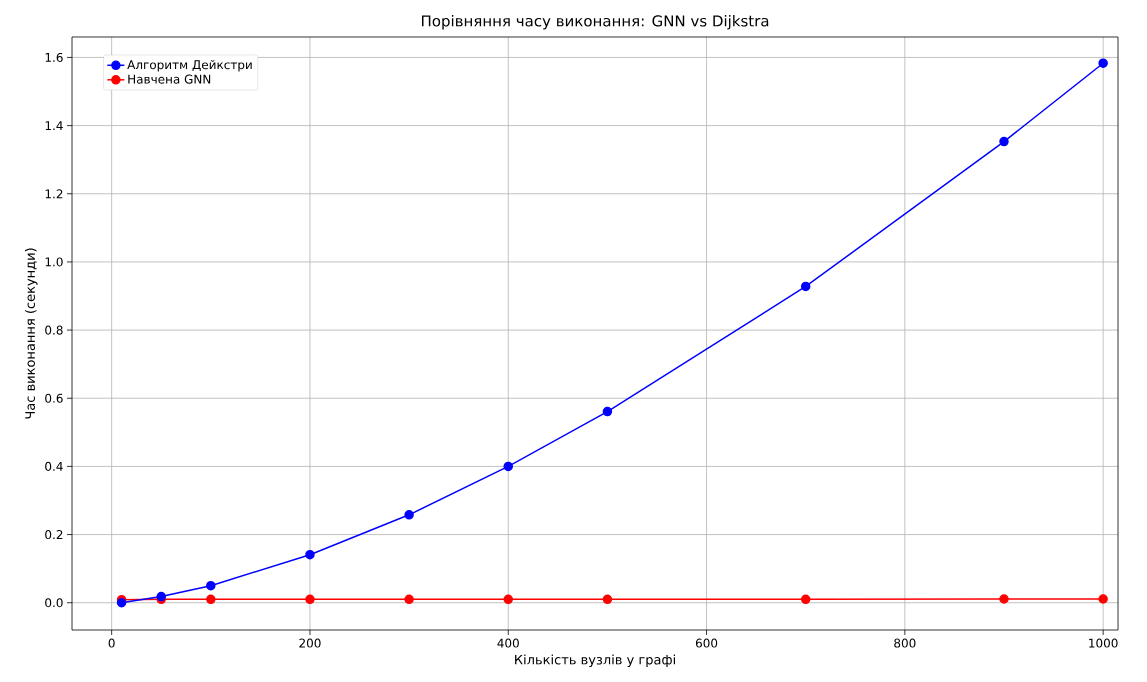  What do you see at coordinates (595, 22) in the screenshot?
I see `chart-title: Порівняння часу виконання: GNN vs Dijkstra` at bounding box center [595, 22].